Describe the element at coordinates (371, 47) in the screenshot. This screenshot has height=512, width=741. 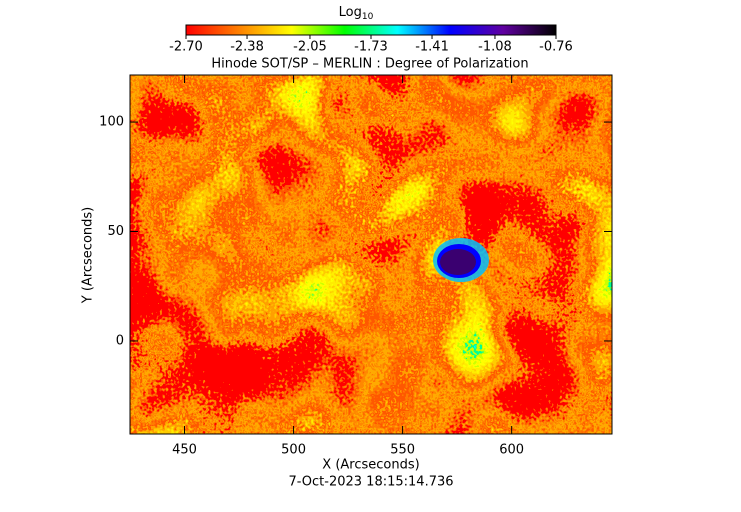
I see `colorbar-tick-label: -1.73` at that location.